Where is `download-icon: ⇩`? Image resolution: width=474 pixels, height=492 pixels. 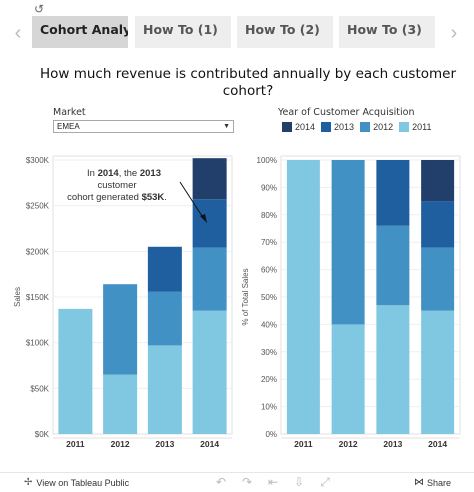 download-icon: ⇩ is located at coordinates (299, 482).